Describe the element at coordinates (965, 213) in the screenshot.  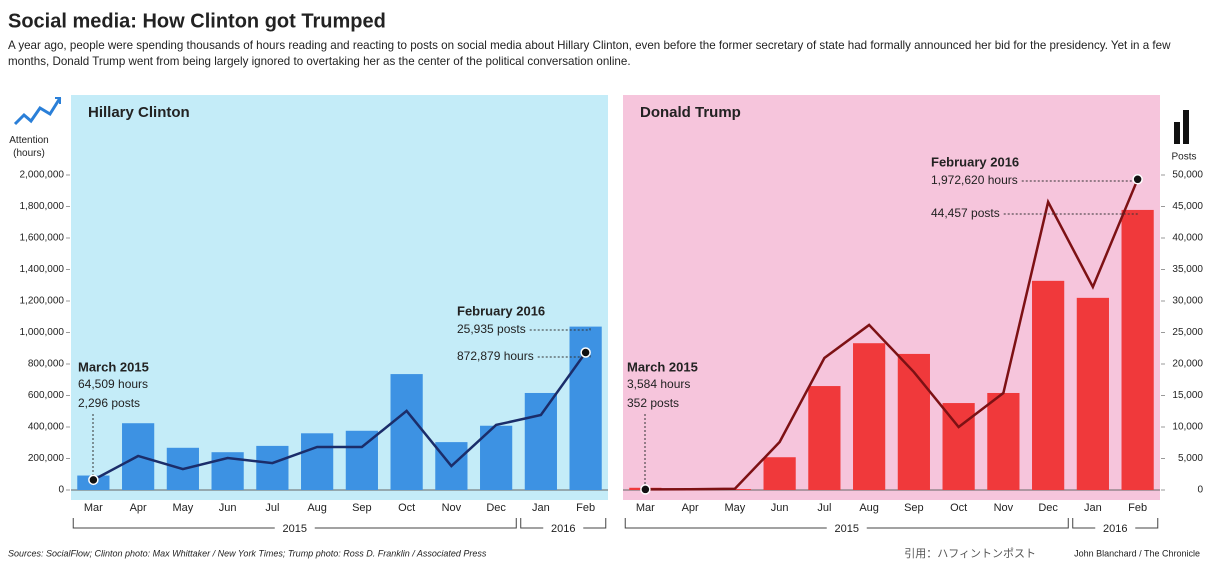
I see `value-label: 44,457 posts` at that location.